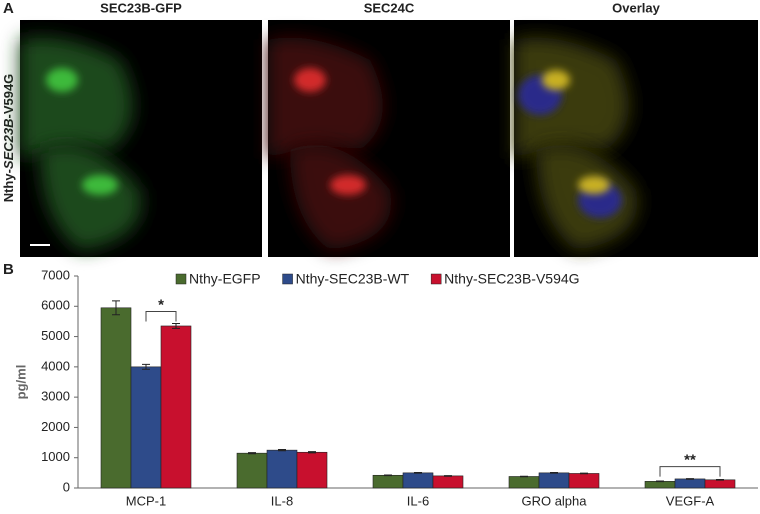 The width and height of the screenshot is (760, 514). What do you see at coordinates (20, 382) in the screenshot?
I see `y-axis-label: pg/ml` at bounding box center [20, 382].